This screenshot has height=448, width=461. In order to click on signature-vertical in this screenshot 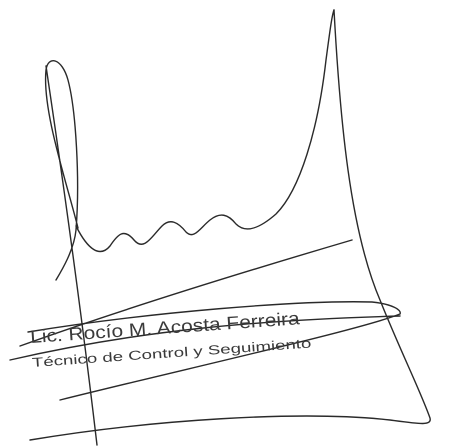, I will do `click(71, 255)`.